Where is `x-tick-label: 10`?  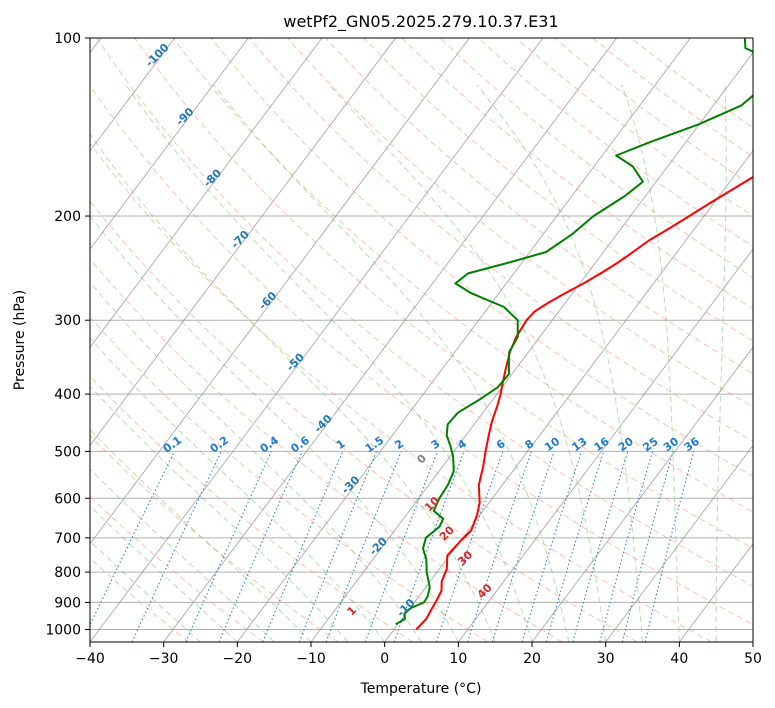
x-tick-label: 10 is located at coordinates (458, 659).